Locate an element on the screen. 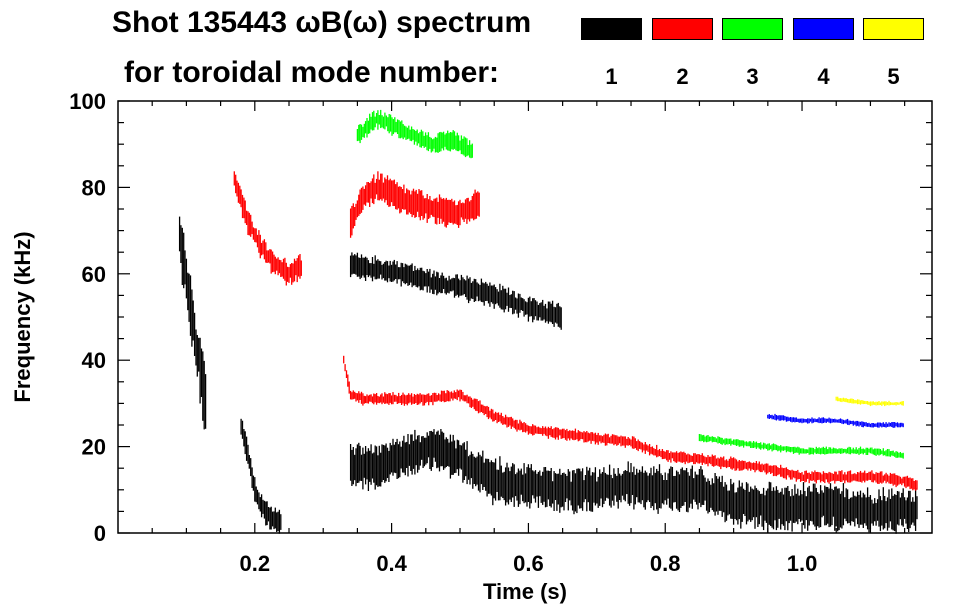  x-tick-label: 0.4 is located at coordinates (391, 563).